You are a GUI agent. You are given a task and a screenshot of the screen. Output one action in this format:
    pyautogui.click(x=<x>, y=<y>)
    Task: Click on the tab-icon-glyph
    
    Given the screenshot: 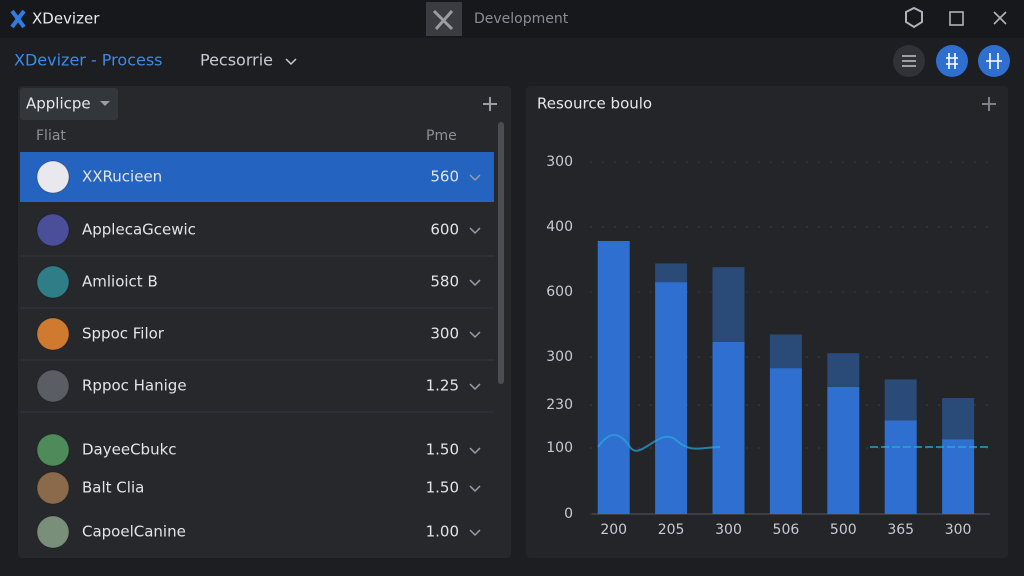 What is the action you would take?
    pyautogui.click(x=443, y=20)
    